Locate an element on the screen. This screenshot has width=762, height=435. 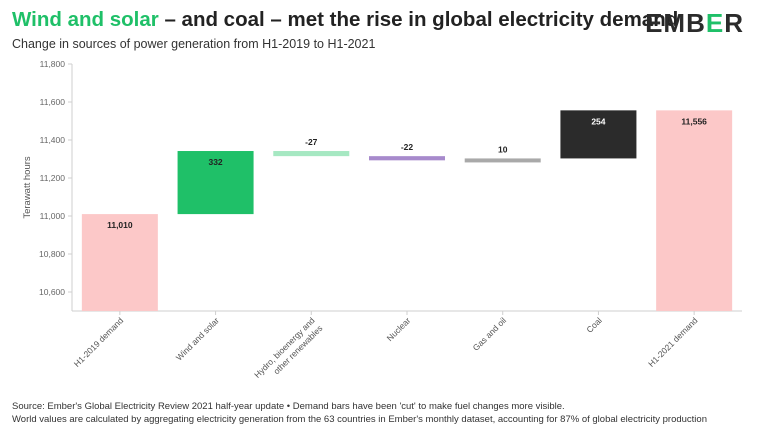
title-highlight: Wind and solar is located at coordinates (85, 19).